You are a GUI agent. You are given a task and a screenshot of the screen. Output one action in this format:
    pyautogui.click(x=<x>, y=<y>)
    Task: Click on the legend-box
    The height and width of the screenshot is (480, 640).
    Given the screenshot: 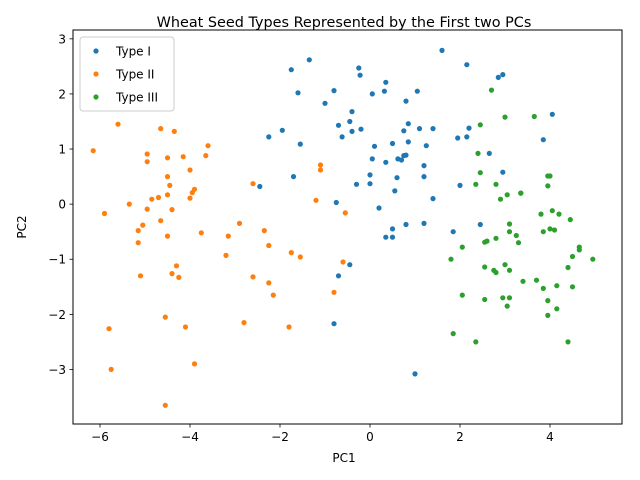 What is the action you would take?
    pyautogui.click(x=127, y=74)
    